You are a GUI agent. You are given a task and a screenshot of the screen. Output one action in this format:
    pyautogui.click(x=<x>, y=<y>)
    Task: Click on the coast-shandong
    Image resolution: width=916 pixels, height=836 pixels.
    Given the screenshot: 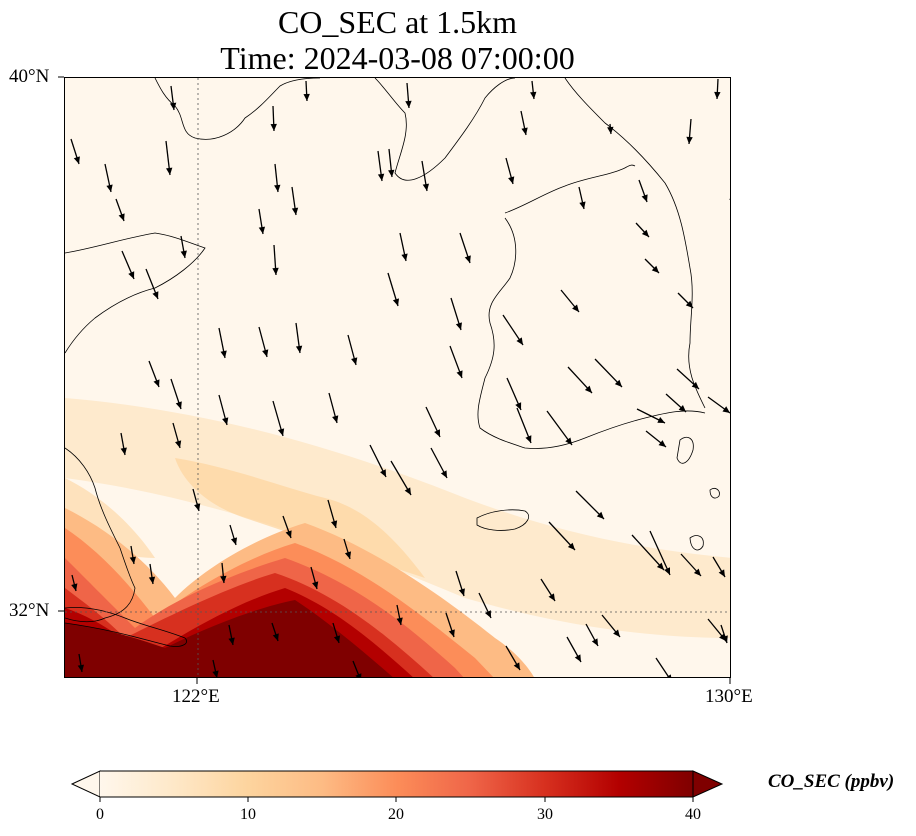 What is the action you would take?
    pyautogui.click(x=135, y=293)
    